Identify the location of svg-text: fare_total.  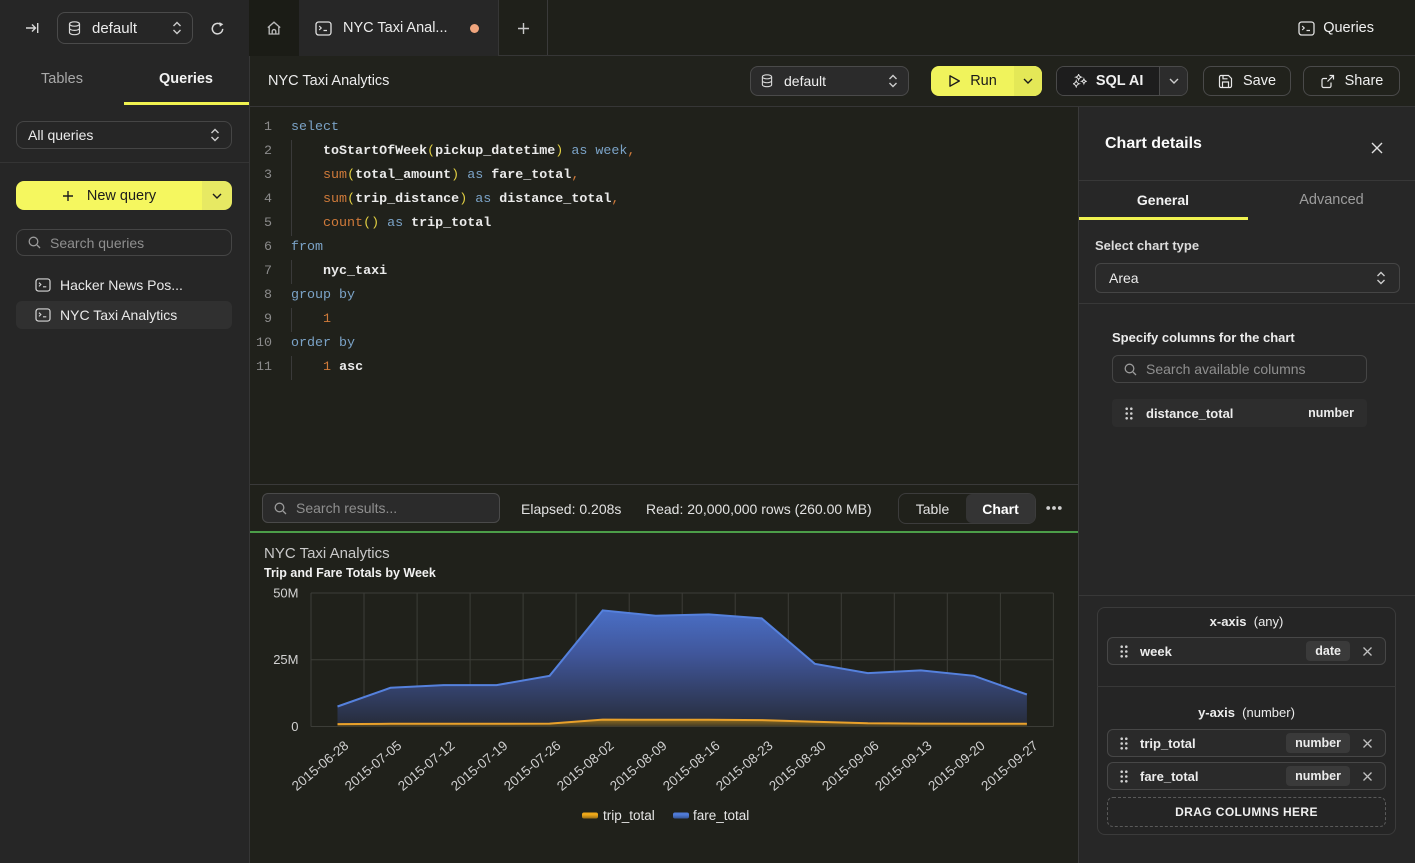
(721, 815).